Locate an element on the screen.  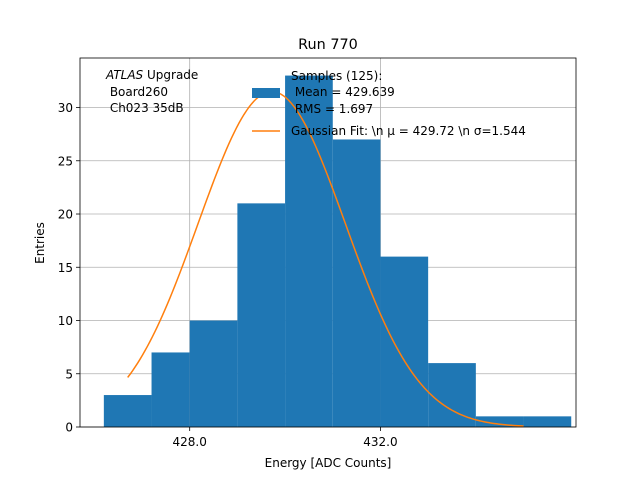
legend-samples-line: Samples (125): is located at coordinates (336, 76).